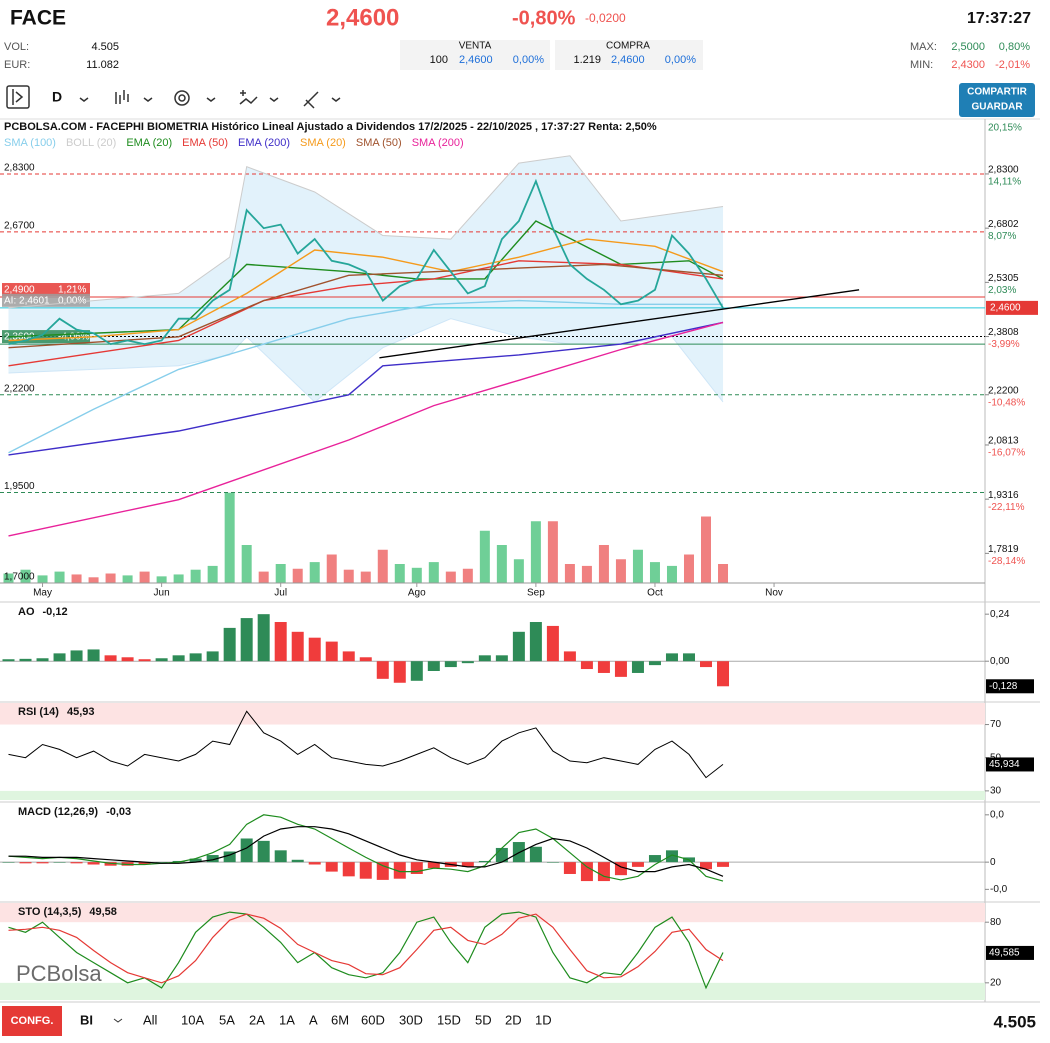 The image size is (1050, 1043). I want to click on draw-button, so click(311, 100).